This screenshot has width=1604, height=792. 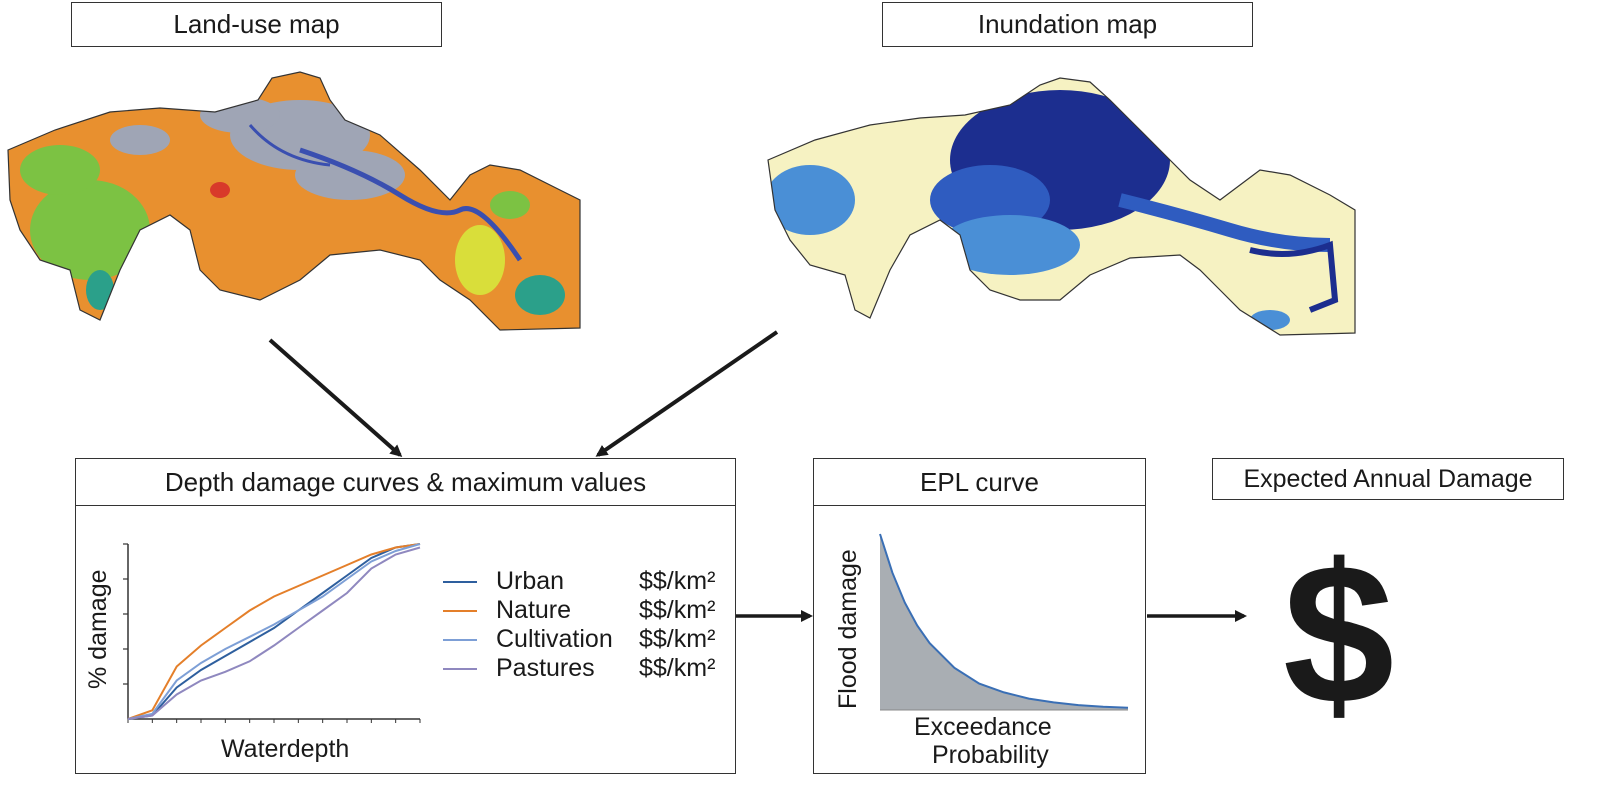 I want to click on depth-damage-chart, so click(x=272, y=633).